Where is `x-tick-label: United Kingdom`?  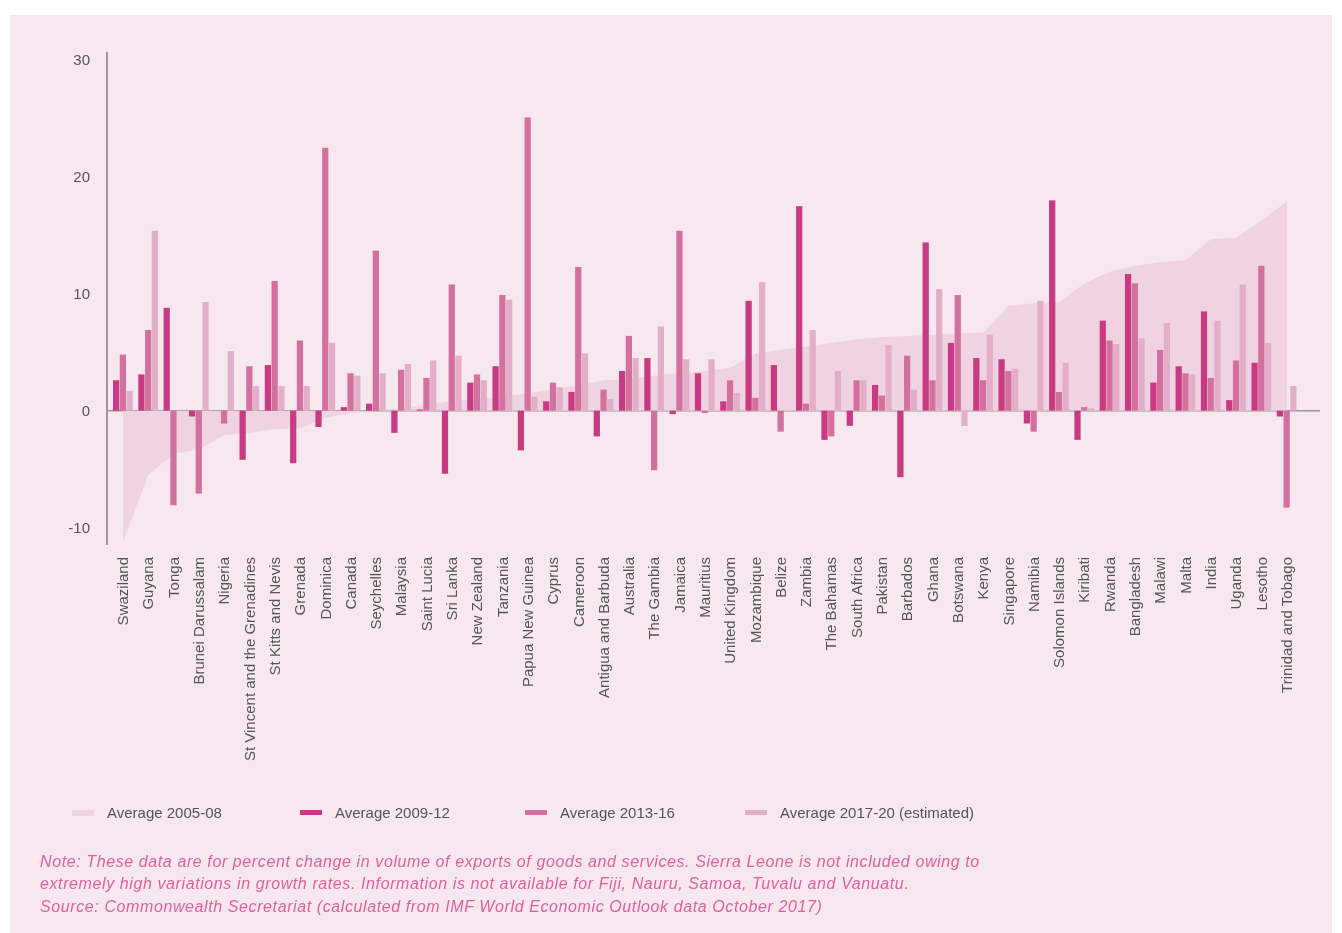 x-tick-label: United Kingdom is located at coordinates (730, 610).